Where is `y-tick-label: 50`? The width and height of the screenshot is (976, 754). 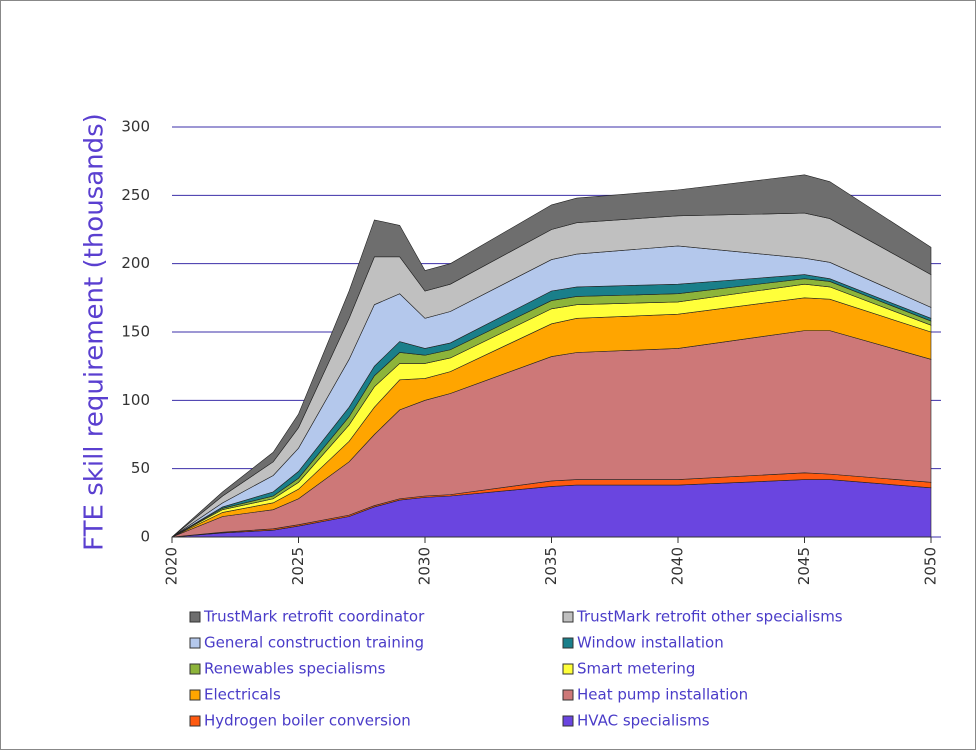 y-tick-label: 50 is located at coordinates (140, 468).